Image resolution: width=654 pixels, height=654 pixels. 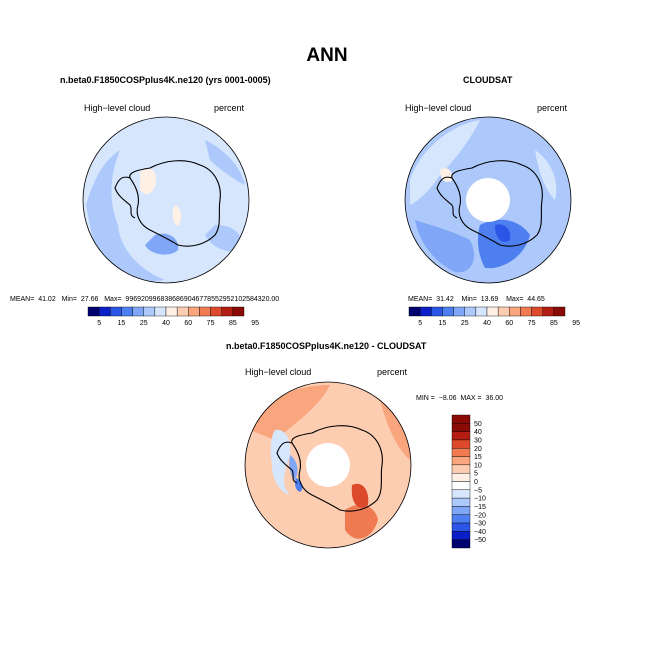 I want to click on panel3-outline, so click(x=328, y=465).